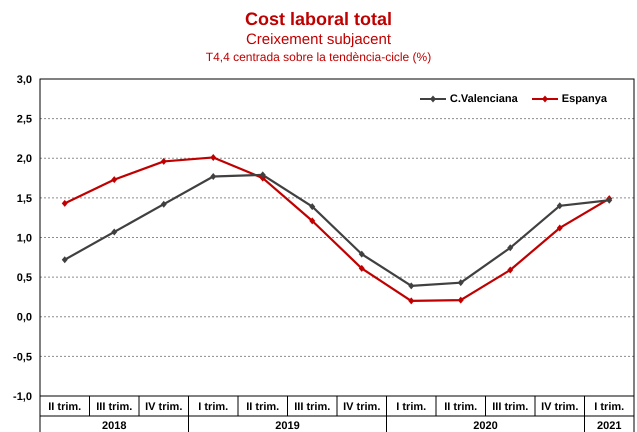 The image size is (637, 432). What do you see at coordinates (114, 426) in the screenshot?
I see `text: 2018` at bounding box center [114, 426].